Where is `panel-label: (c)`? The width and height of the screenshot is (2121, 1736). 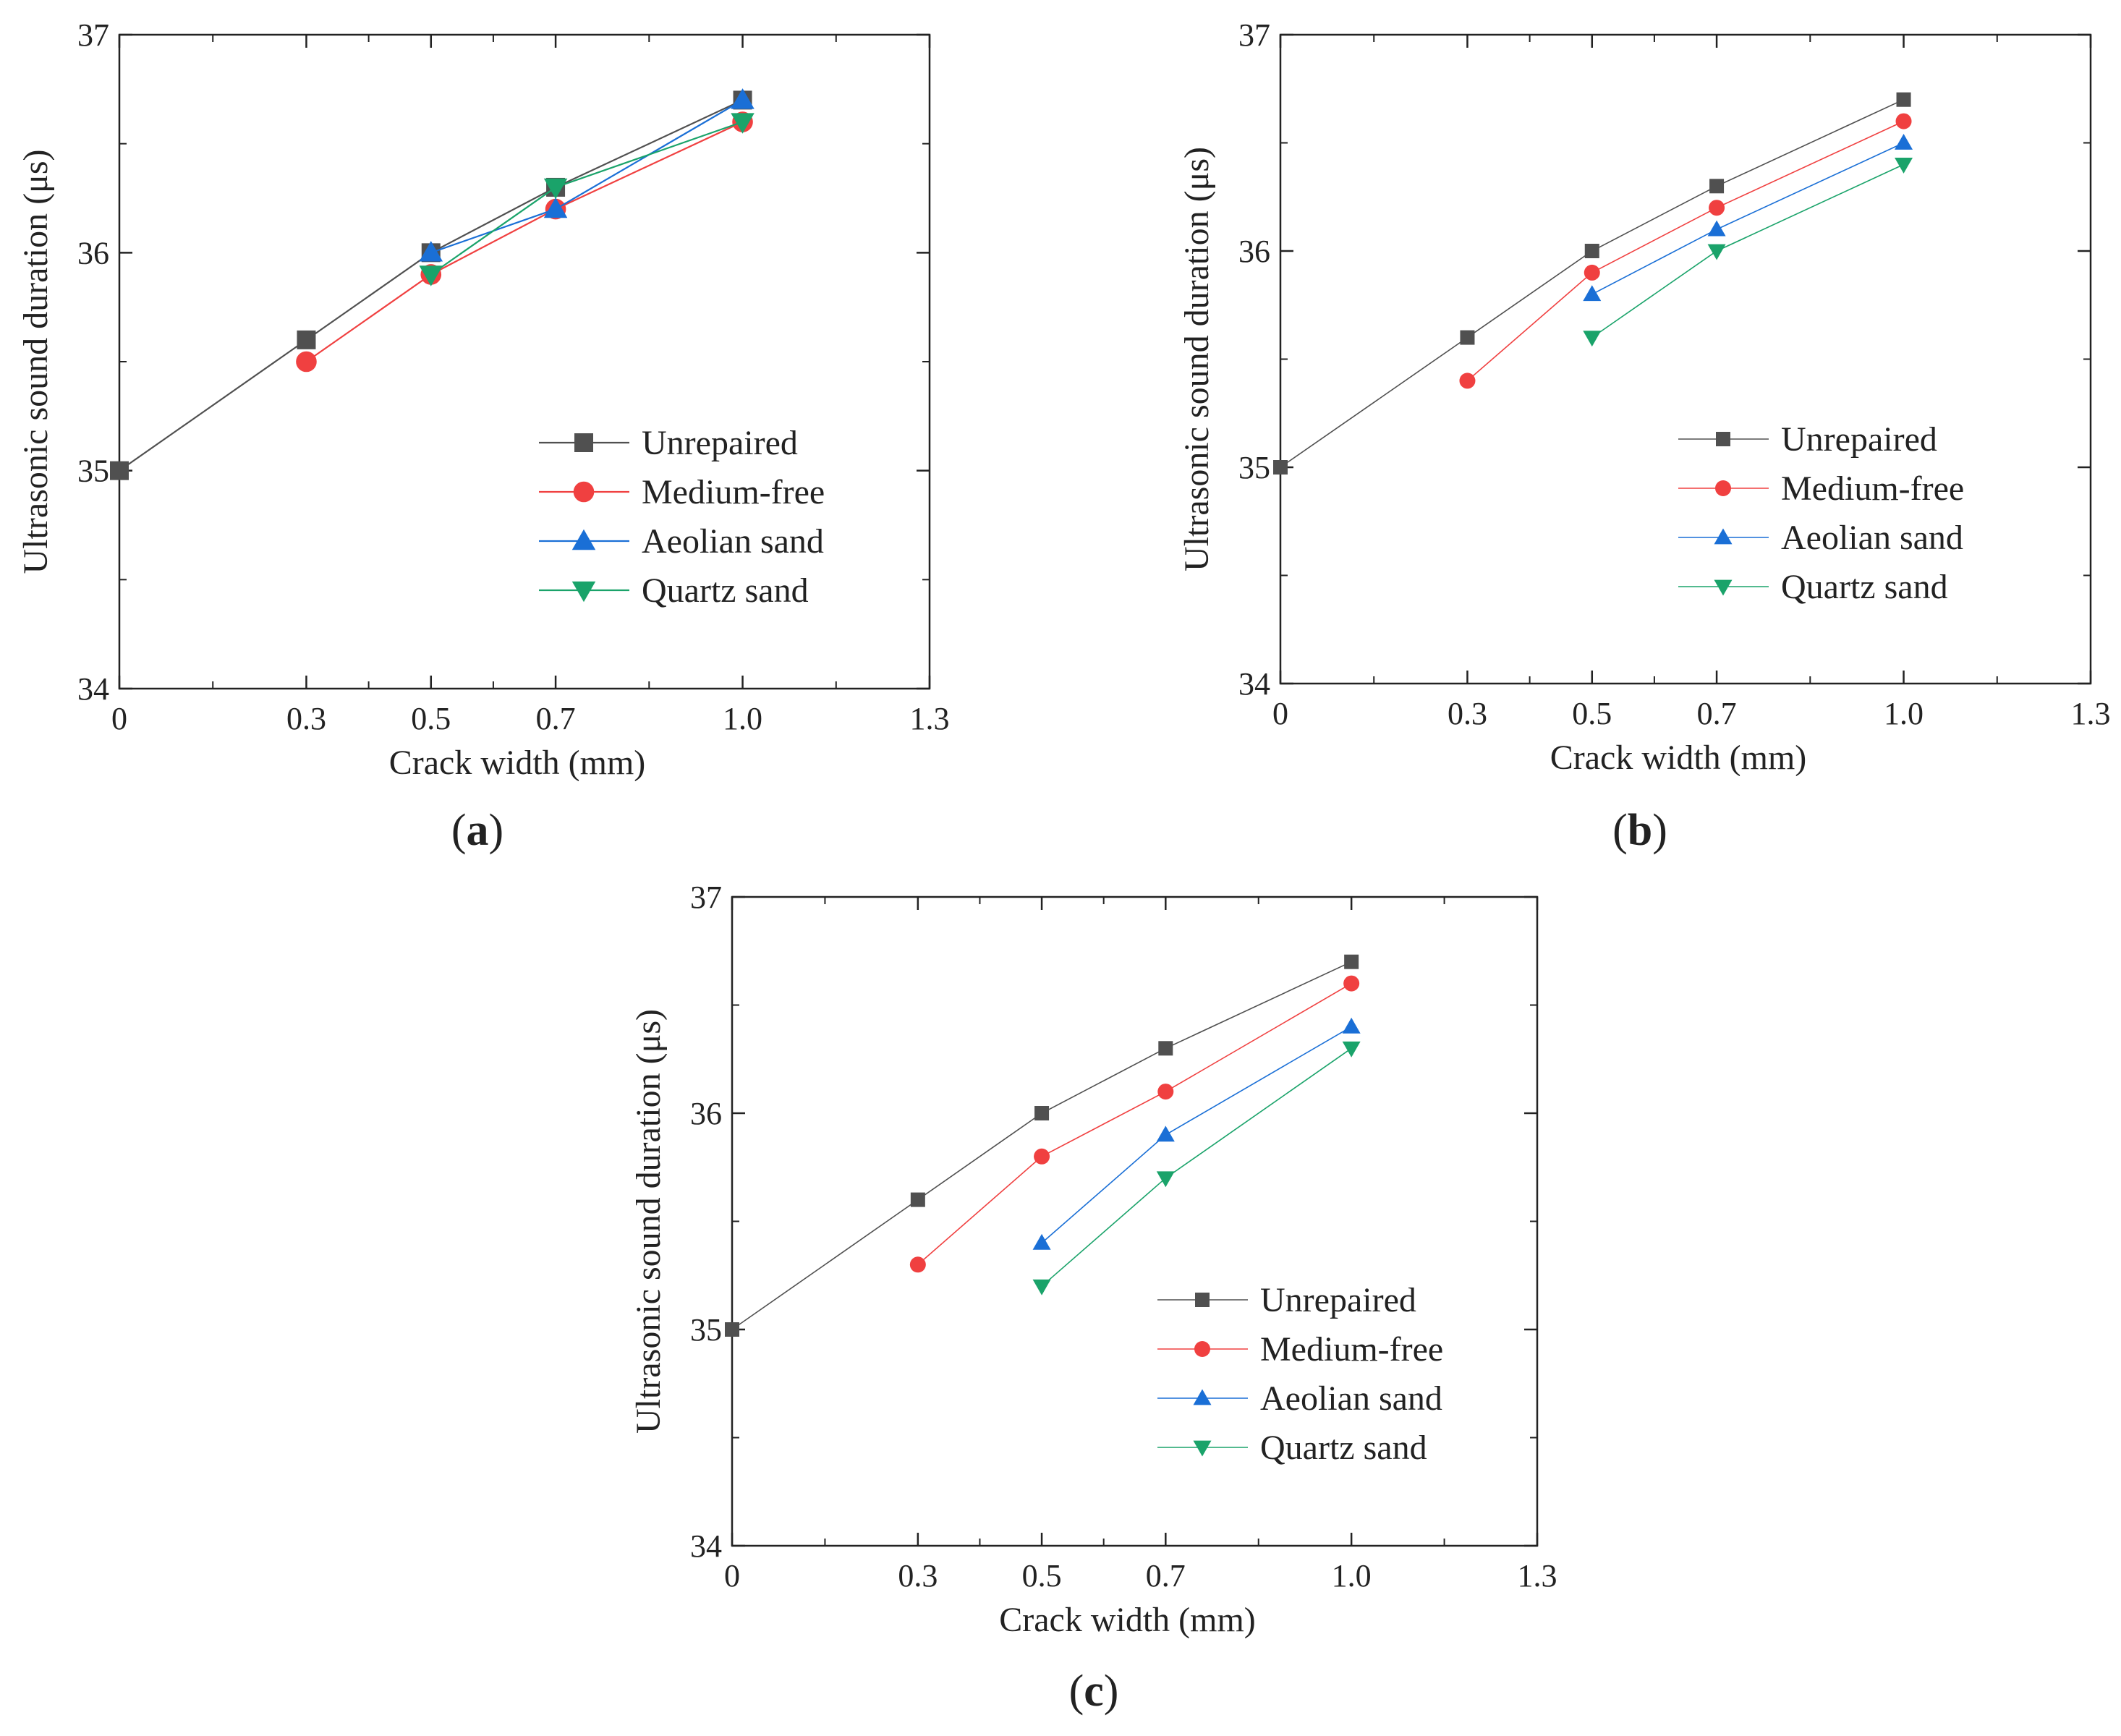 panel-label: (c) is located at coordinates (1094, 1692).